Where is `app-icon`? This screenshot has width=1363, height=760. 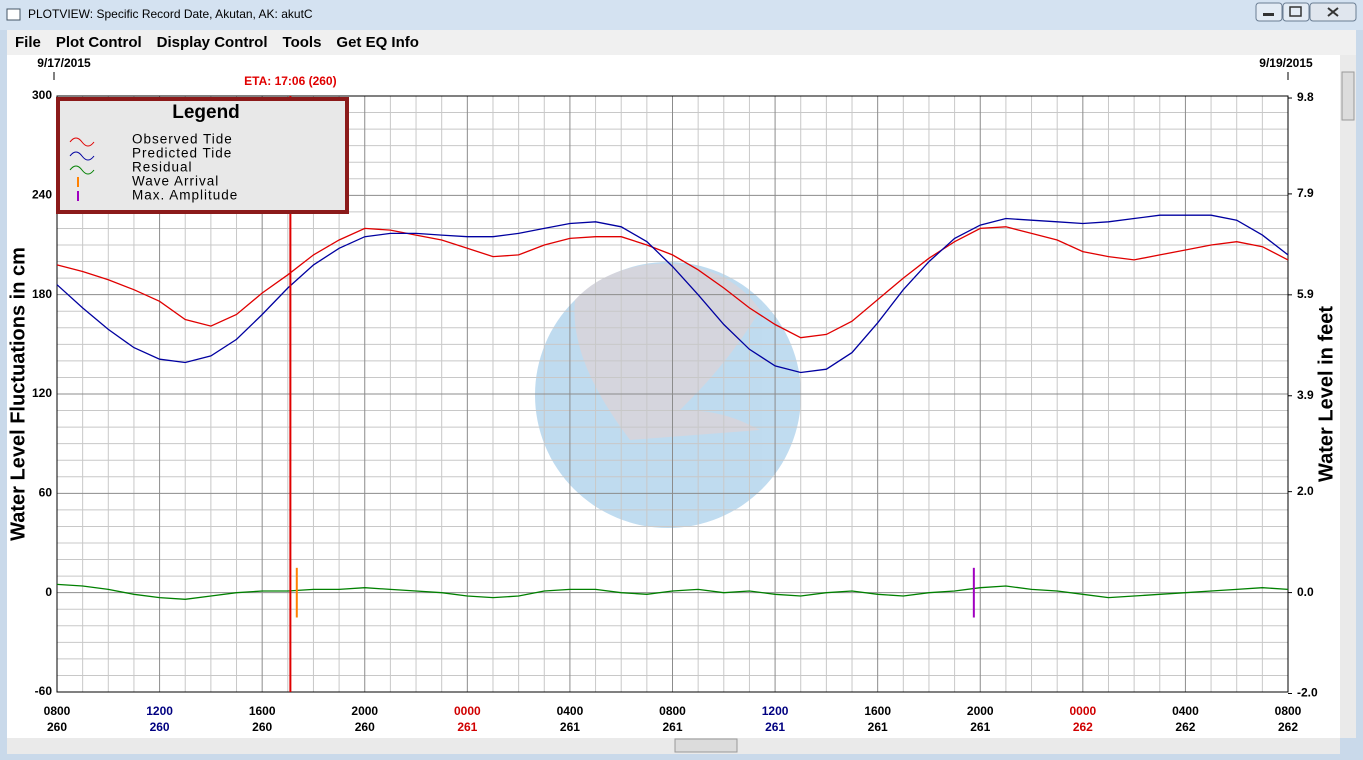
app-icon is located at coordinates (13, 14).